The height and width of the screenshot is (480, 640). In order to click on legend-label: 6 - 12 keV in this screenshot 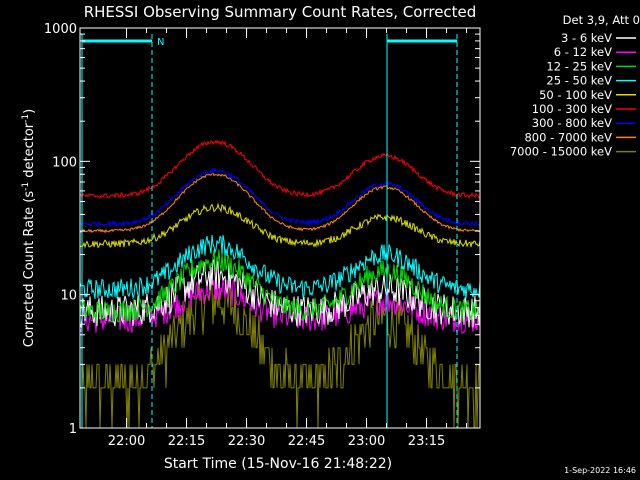, I will do `click(583, 52)`.